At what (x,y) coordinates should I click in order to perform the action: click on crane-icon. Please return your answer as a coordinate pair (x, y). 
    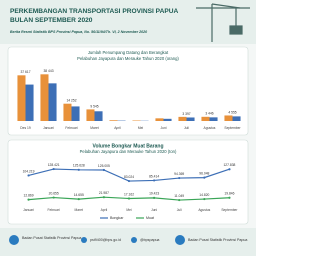
    Looking at the image, I should click on (223, 22).